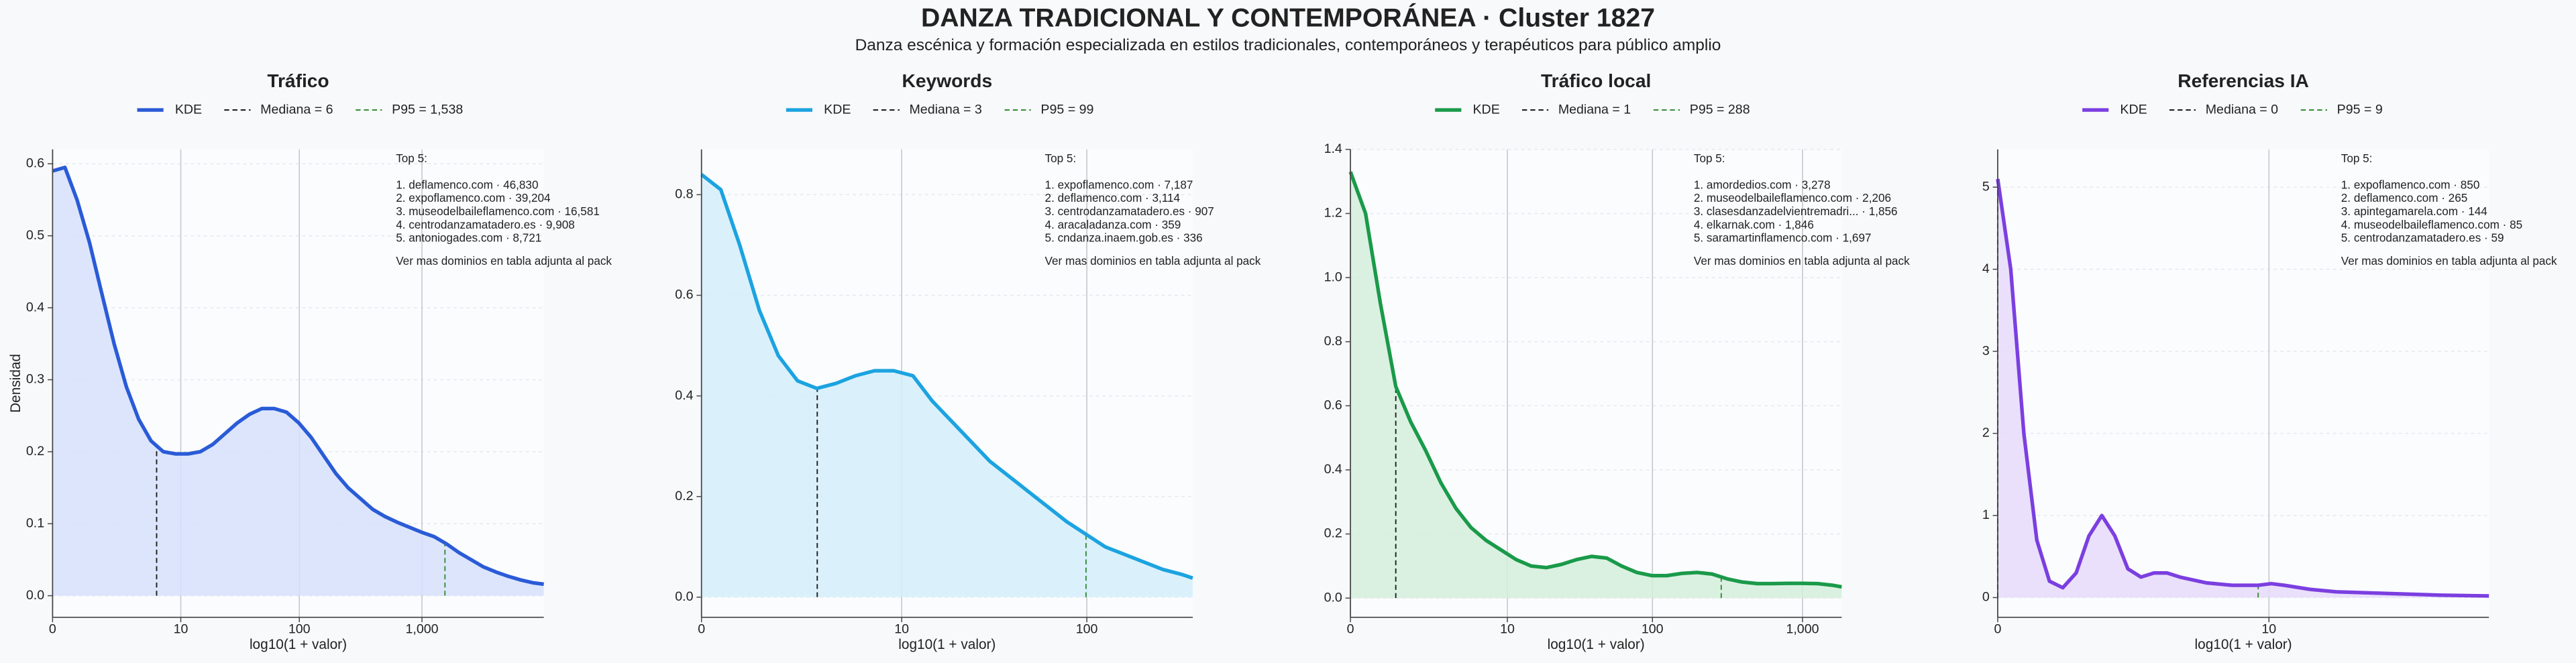 This screenshot has width=2576, height=663. I want to click on annotation-item: 3. apintegamarela.com · 144, so click(2414, 211).